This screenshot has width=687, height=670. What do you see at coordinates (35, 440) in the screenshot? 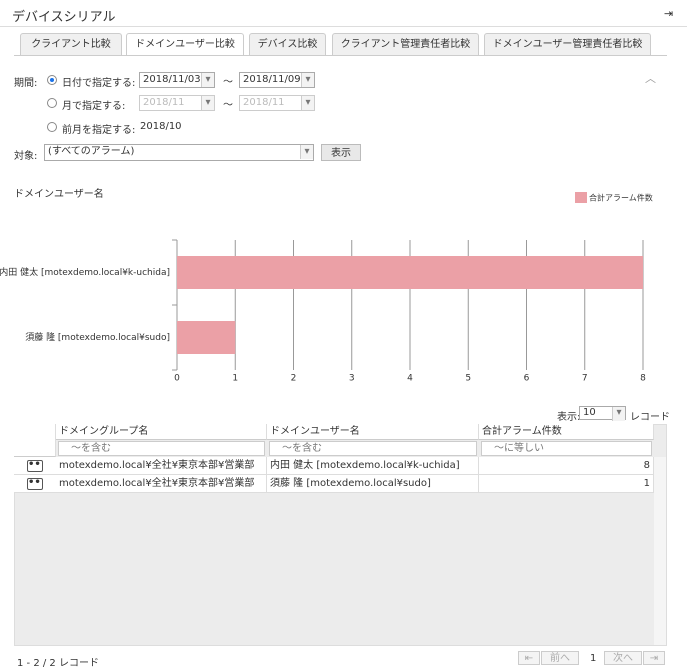
I see `header-corner` at bounding box center [35, 440].